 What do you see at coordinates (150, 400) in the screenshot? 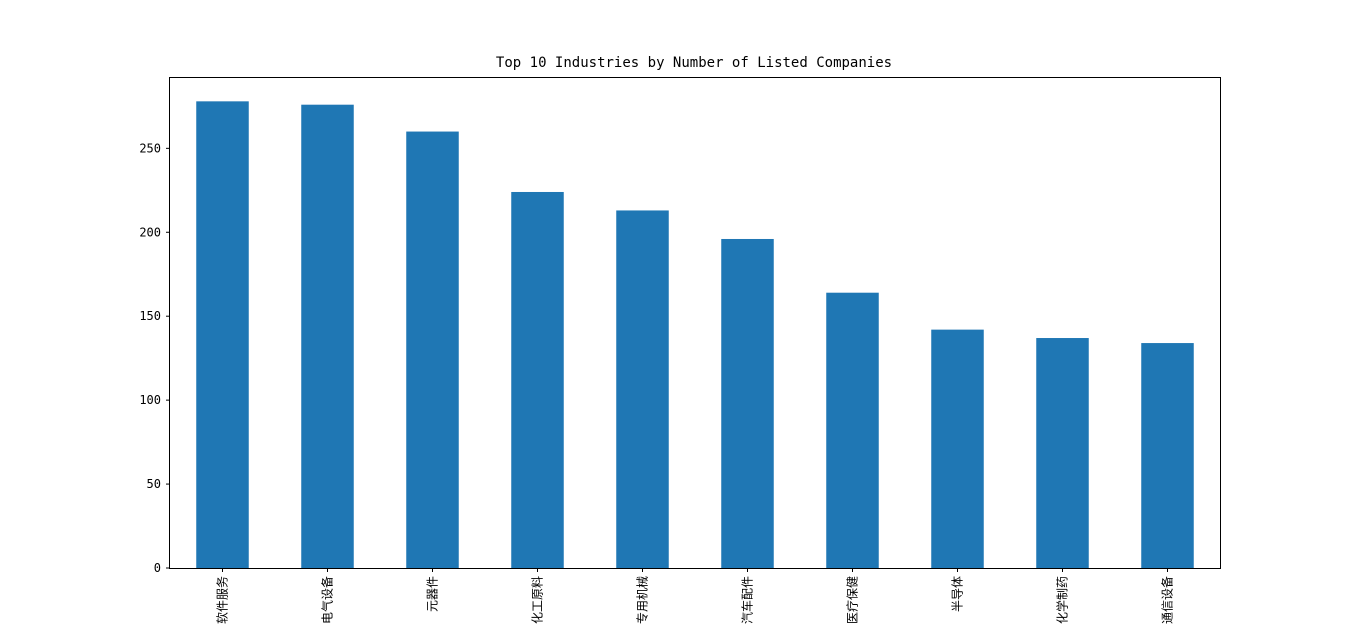
I see `y-tick-label: 100` at bounding box center [150, 400].